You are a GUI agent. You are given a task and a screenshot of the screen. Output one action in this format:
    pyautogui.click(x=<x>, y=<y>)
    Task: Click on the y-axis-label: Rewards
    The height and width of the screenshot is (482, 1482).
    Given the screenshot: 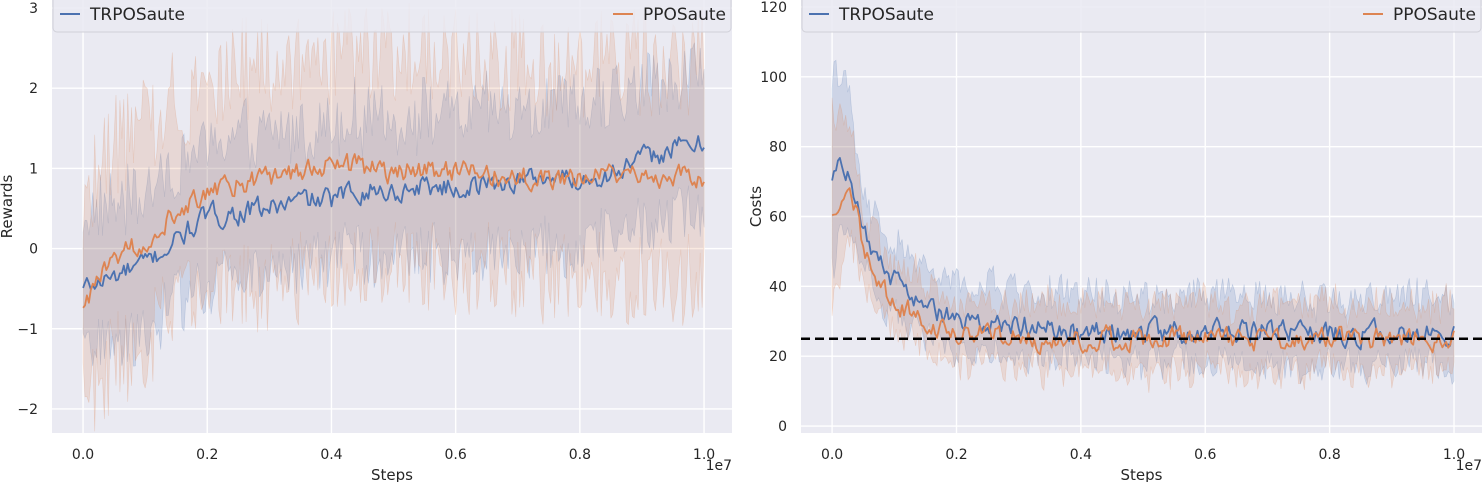 What is the action you would take?
    pyautogui.click(x=8, y=206)
    